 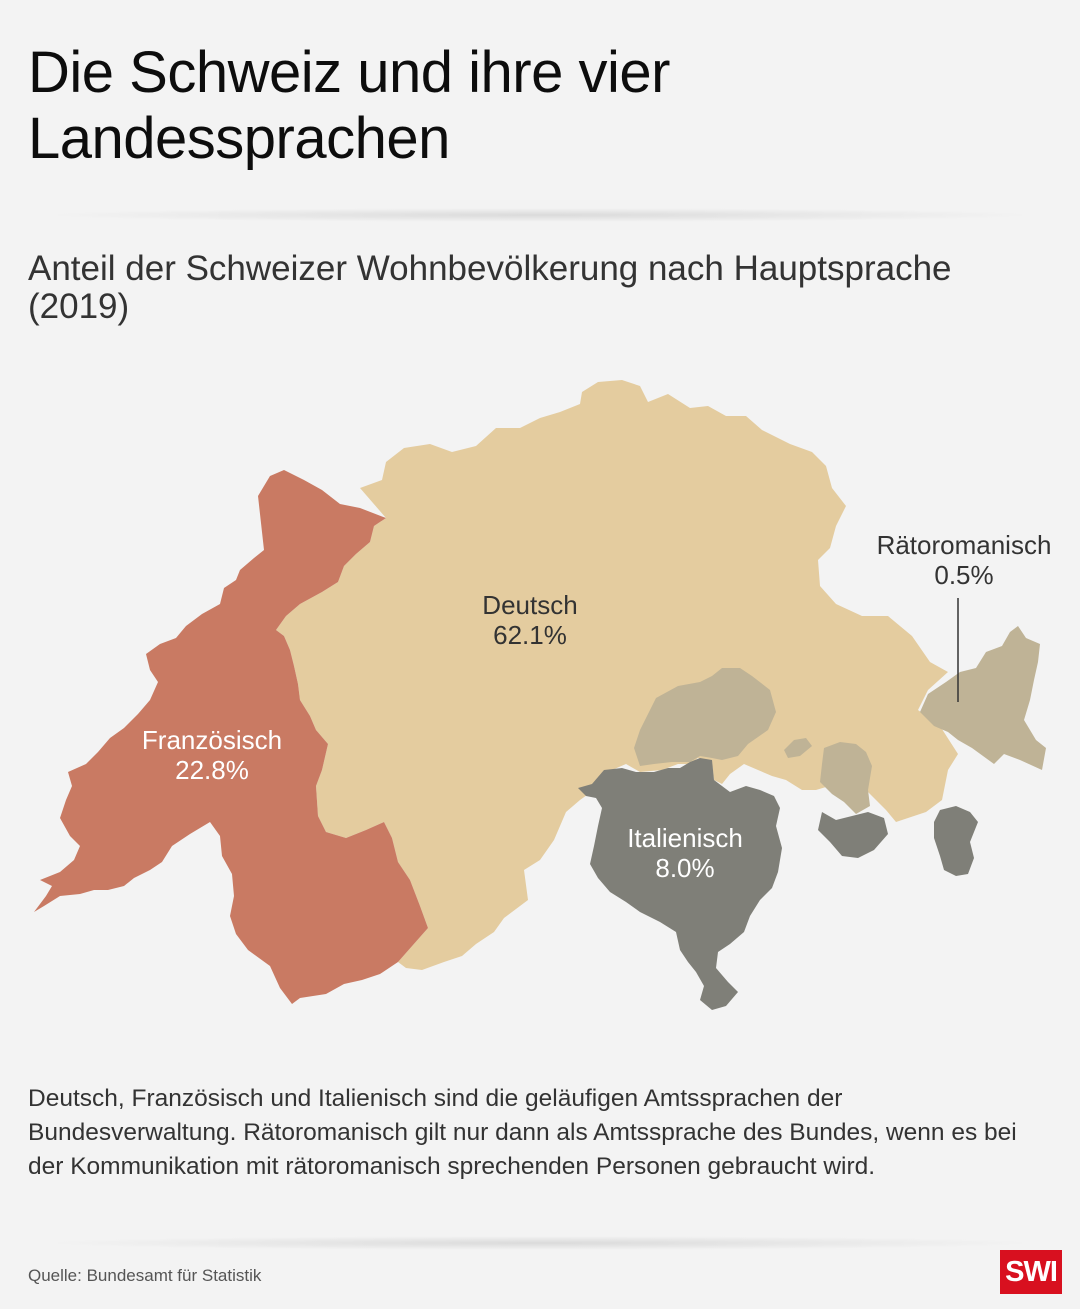 What do you see at coordinates (349, 105) in the screenshot?
I see `page-title: Die Schweiz und ihre vier Landessprachen` at bounding box center [349, 105].